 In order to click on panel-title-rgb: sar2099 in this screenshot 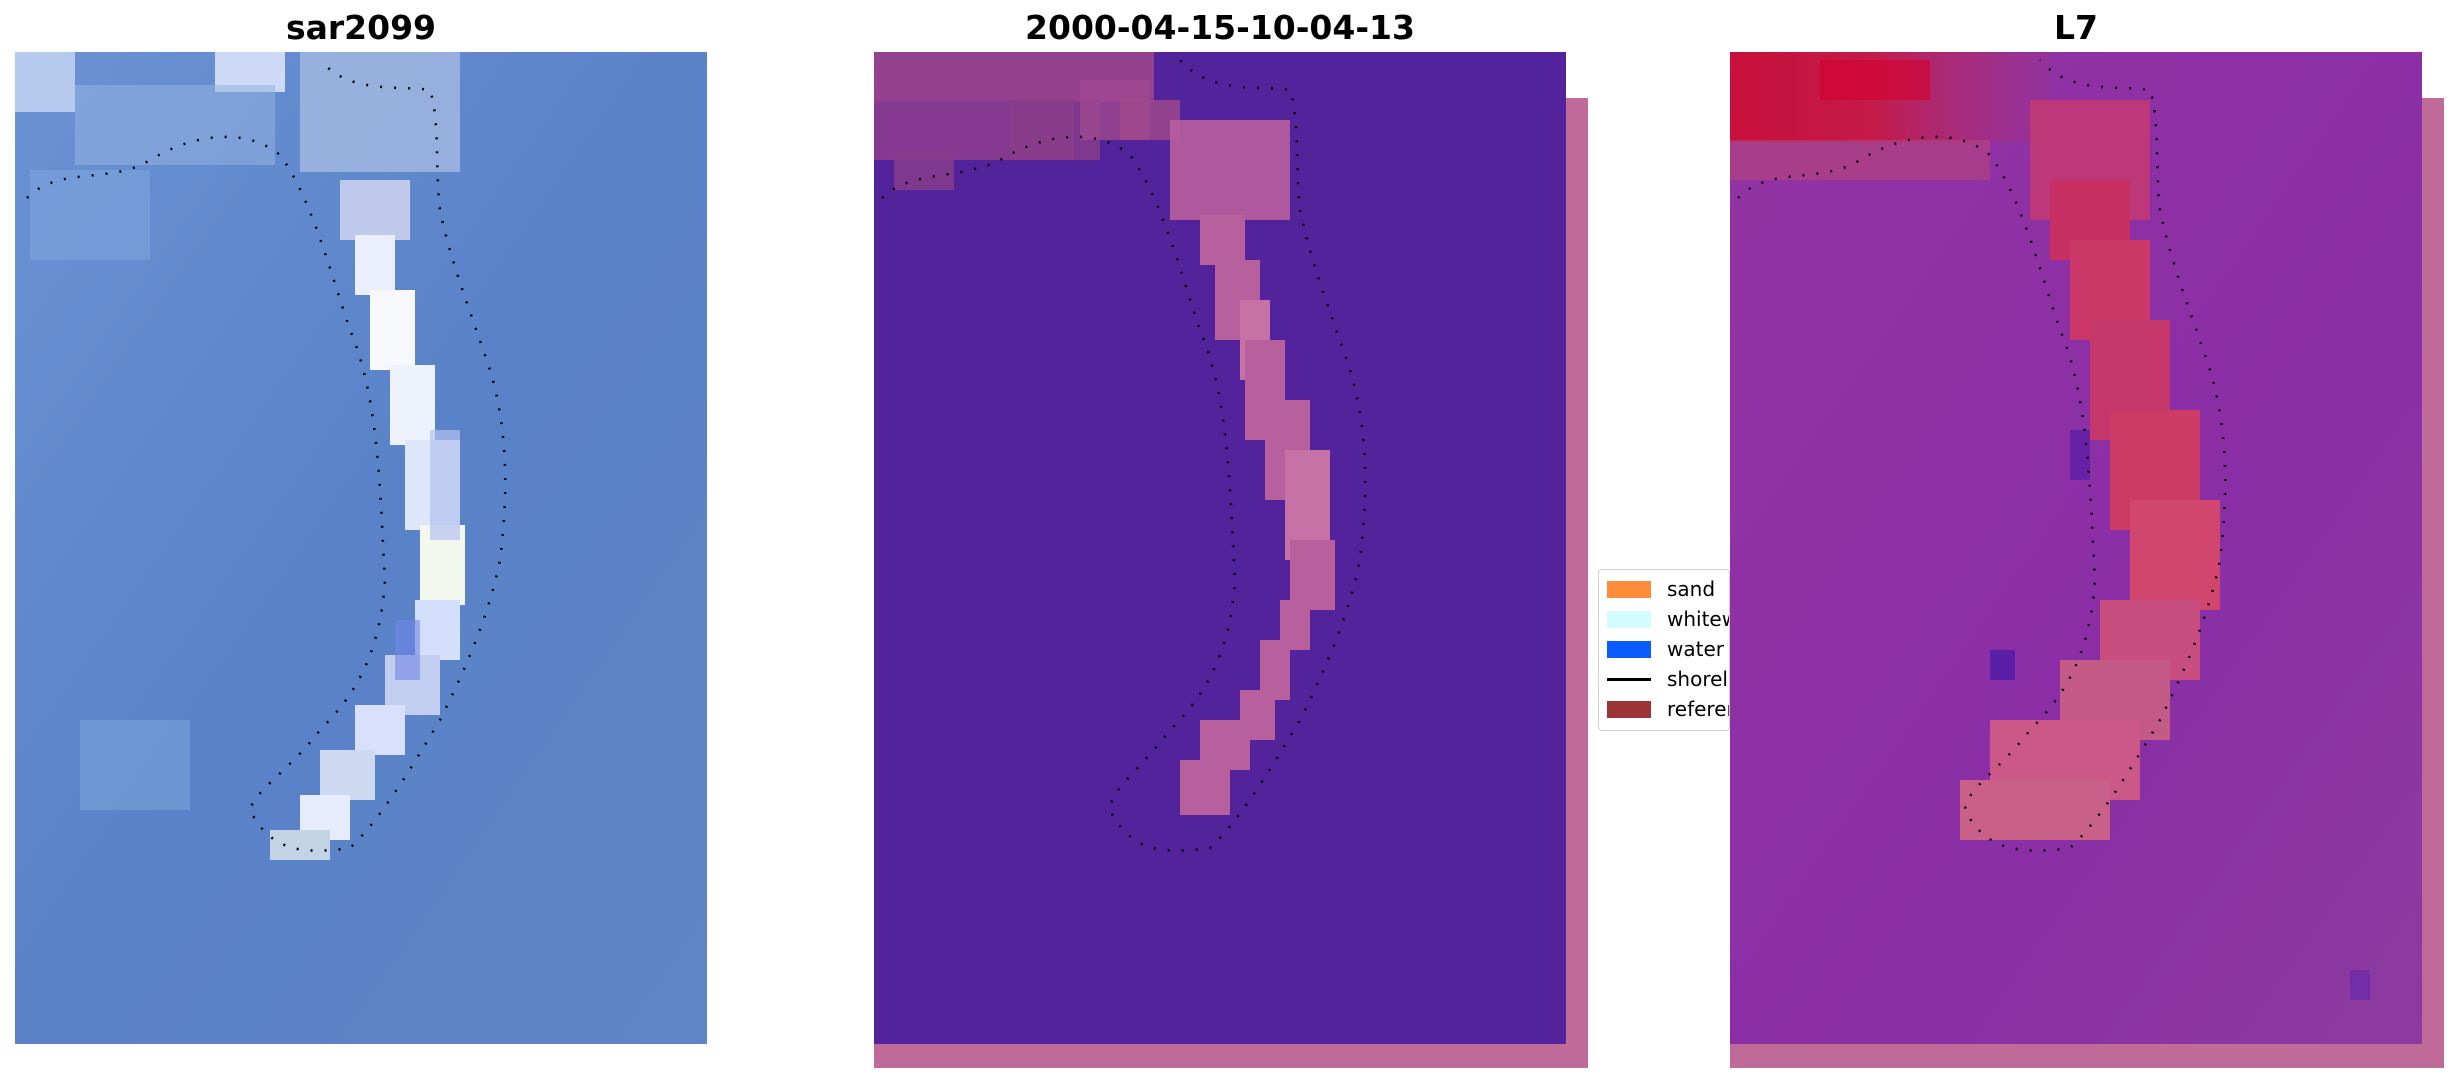, I will do `click(361, 27)`.